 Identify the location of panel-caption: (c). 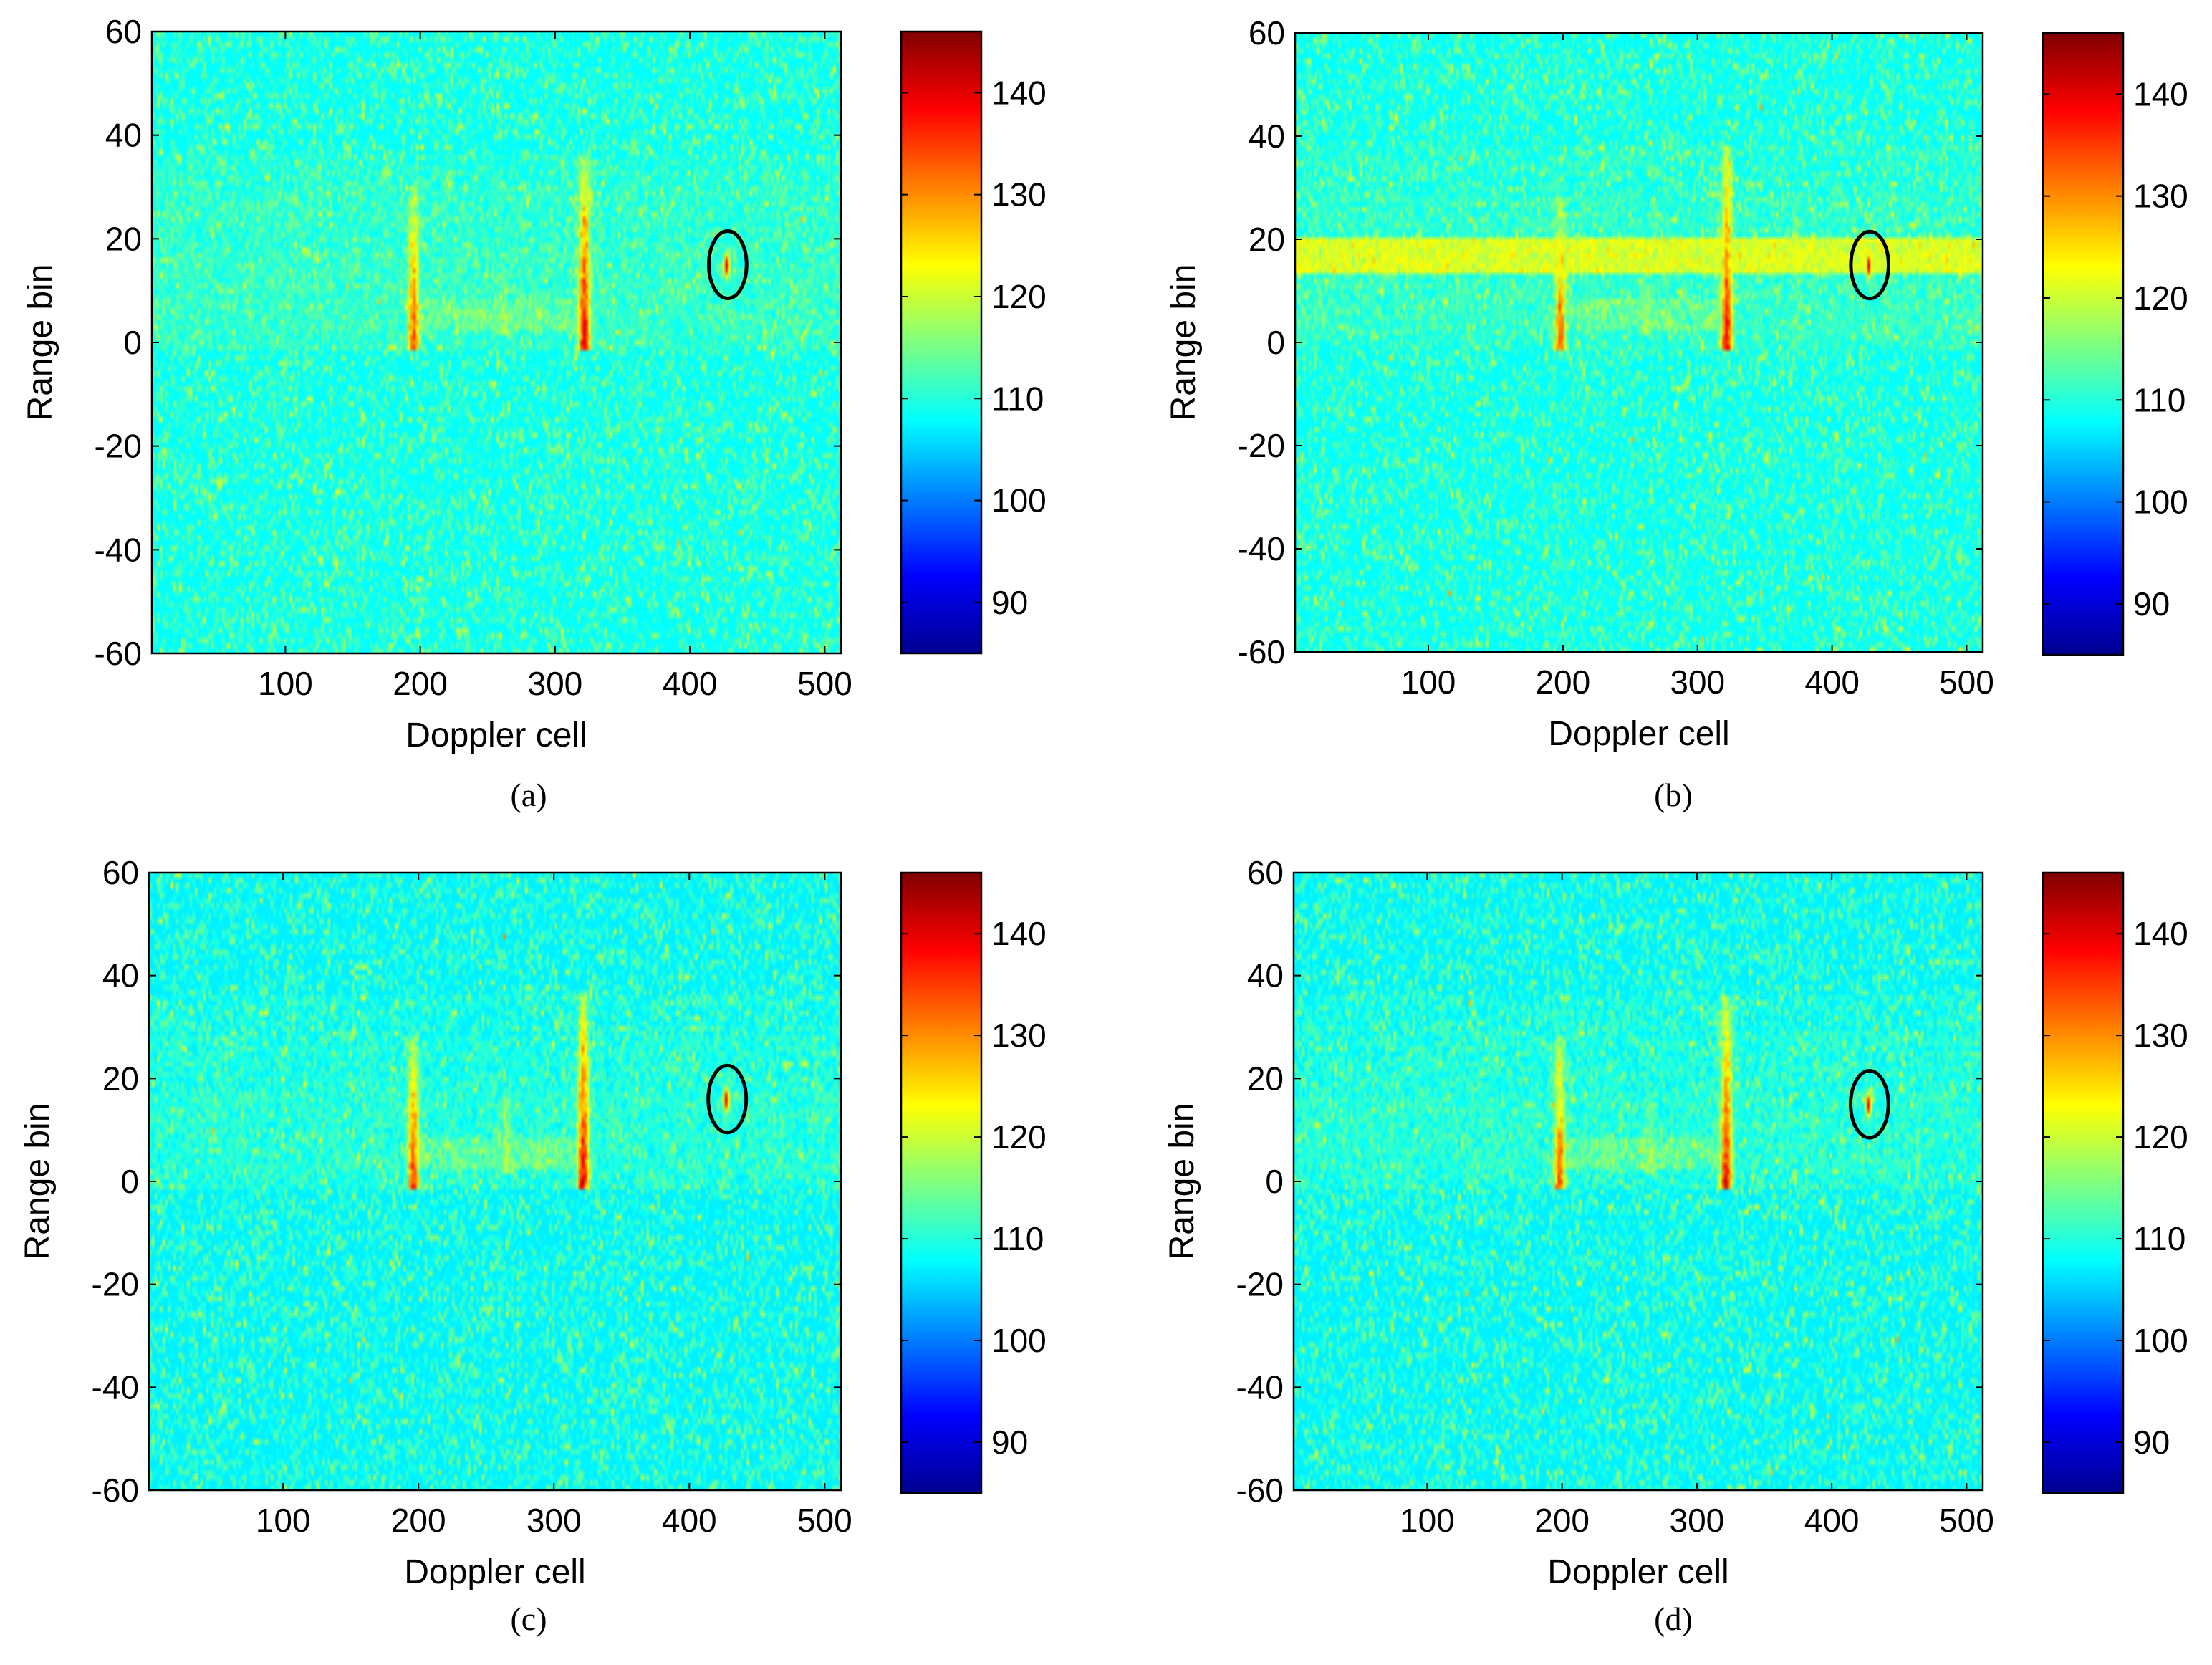
(528, 1619).